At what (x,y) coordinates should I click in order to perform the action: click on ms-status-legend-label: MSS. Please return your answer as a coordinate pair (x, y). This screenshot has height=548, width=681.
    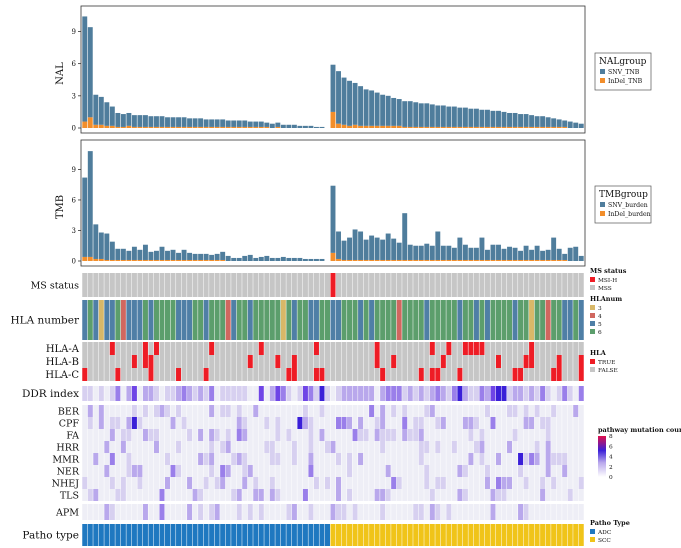
    Looking at the image, I should click on (605, 289).